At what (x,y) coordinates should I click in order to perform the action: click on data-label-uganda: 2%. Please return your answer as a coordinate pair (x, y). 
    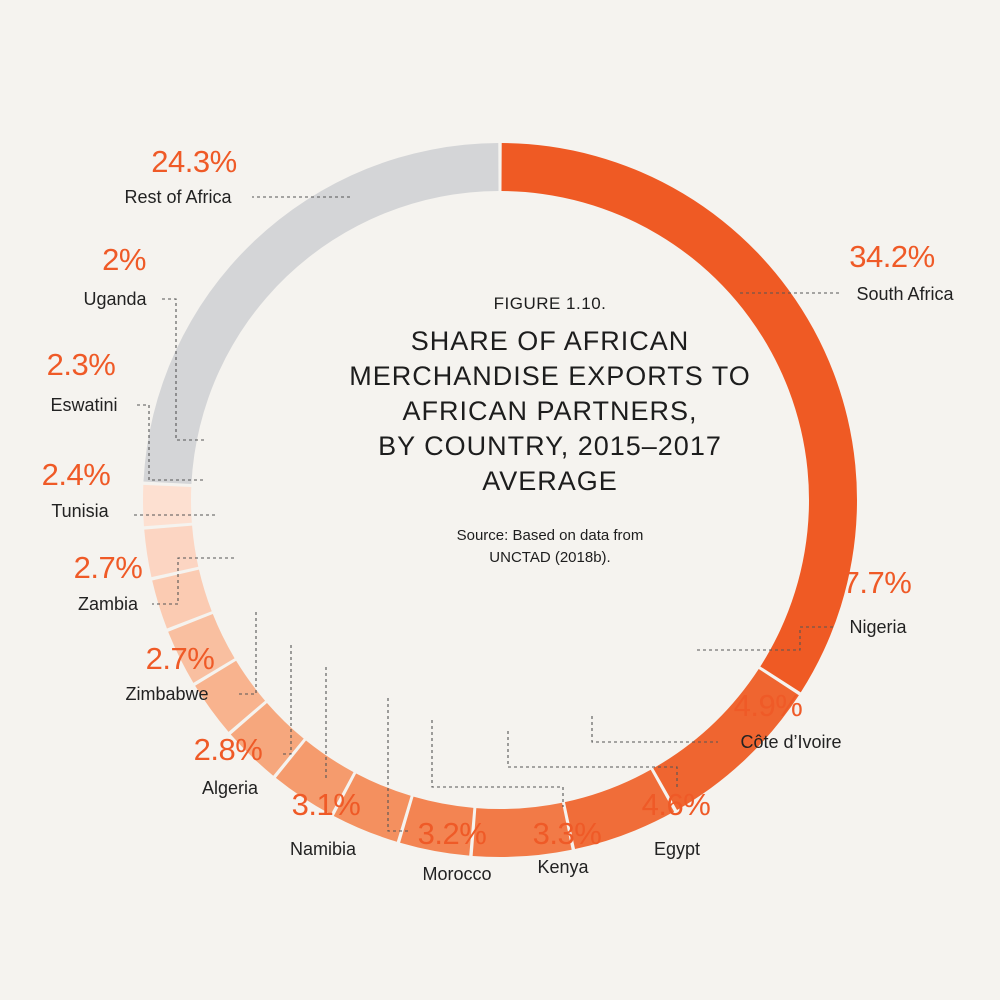
    Looking at the image, I should click on (124, 259).